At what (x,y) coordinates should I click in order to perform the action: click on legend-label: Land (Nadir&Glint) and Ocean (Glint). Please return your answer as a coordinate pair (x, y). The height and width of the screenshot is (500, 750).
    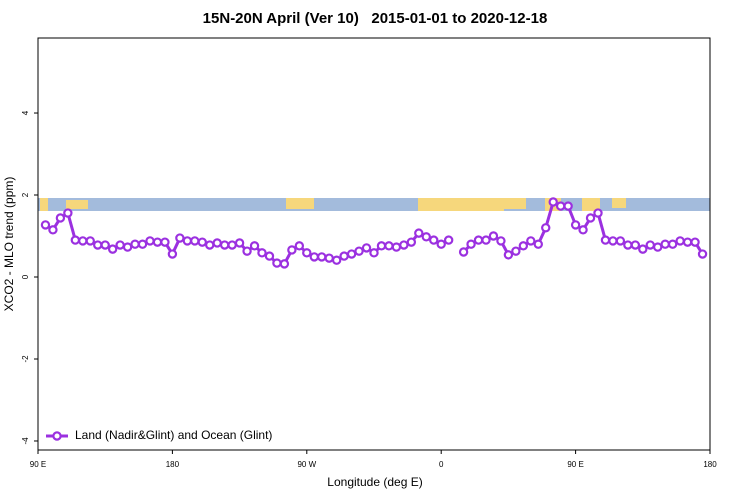
    Looking at the image, I should click on (173, 435).